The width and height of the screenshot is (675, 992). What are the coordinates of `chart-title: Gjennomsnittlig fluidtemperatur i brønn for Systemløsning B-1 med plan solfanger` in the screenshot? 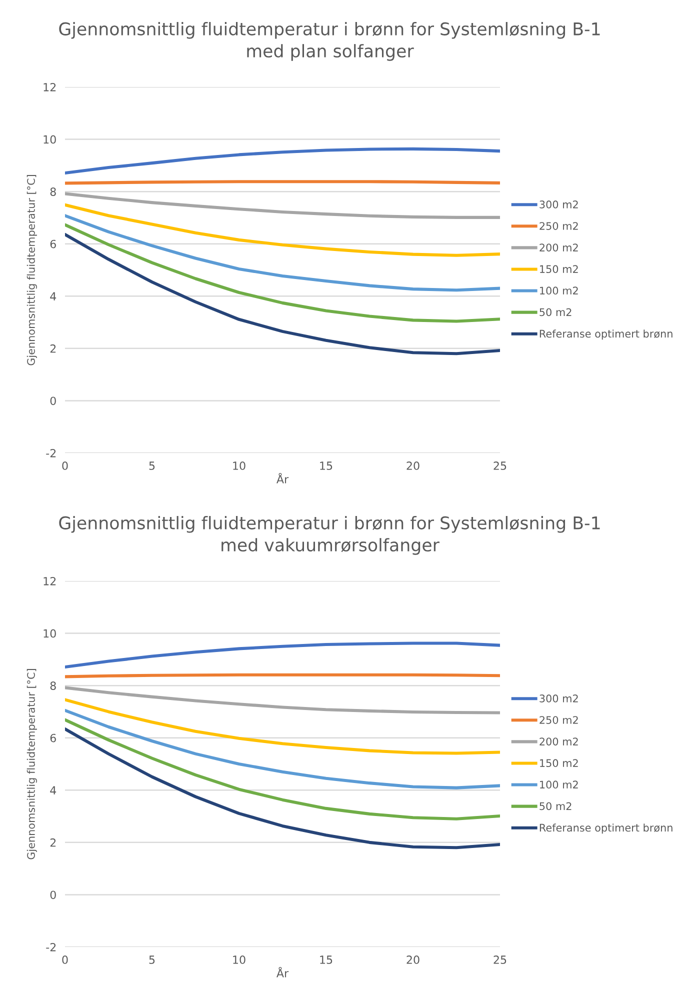 It's located at (329, 41).